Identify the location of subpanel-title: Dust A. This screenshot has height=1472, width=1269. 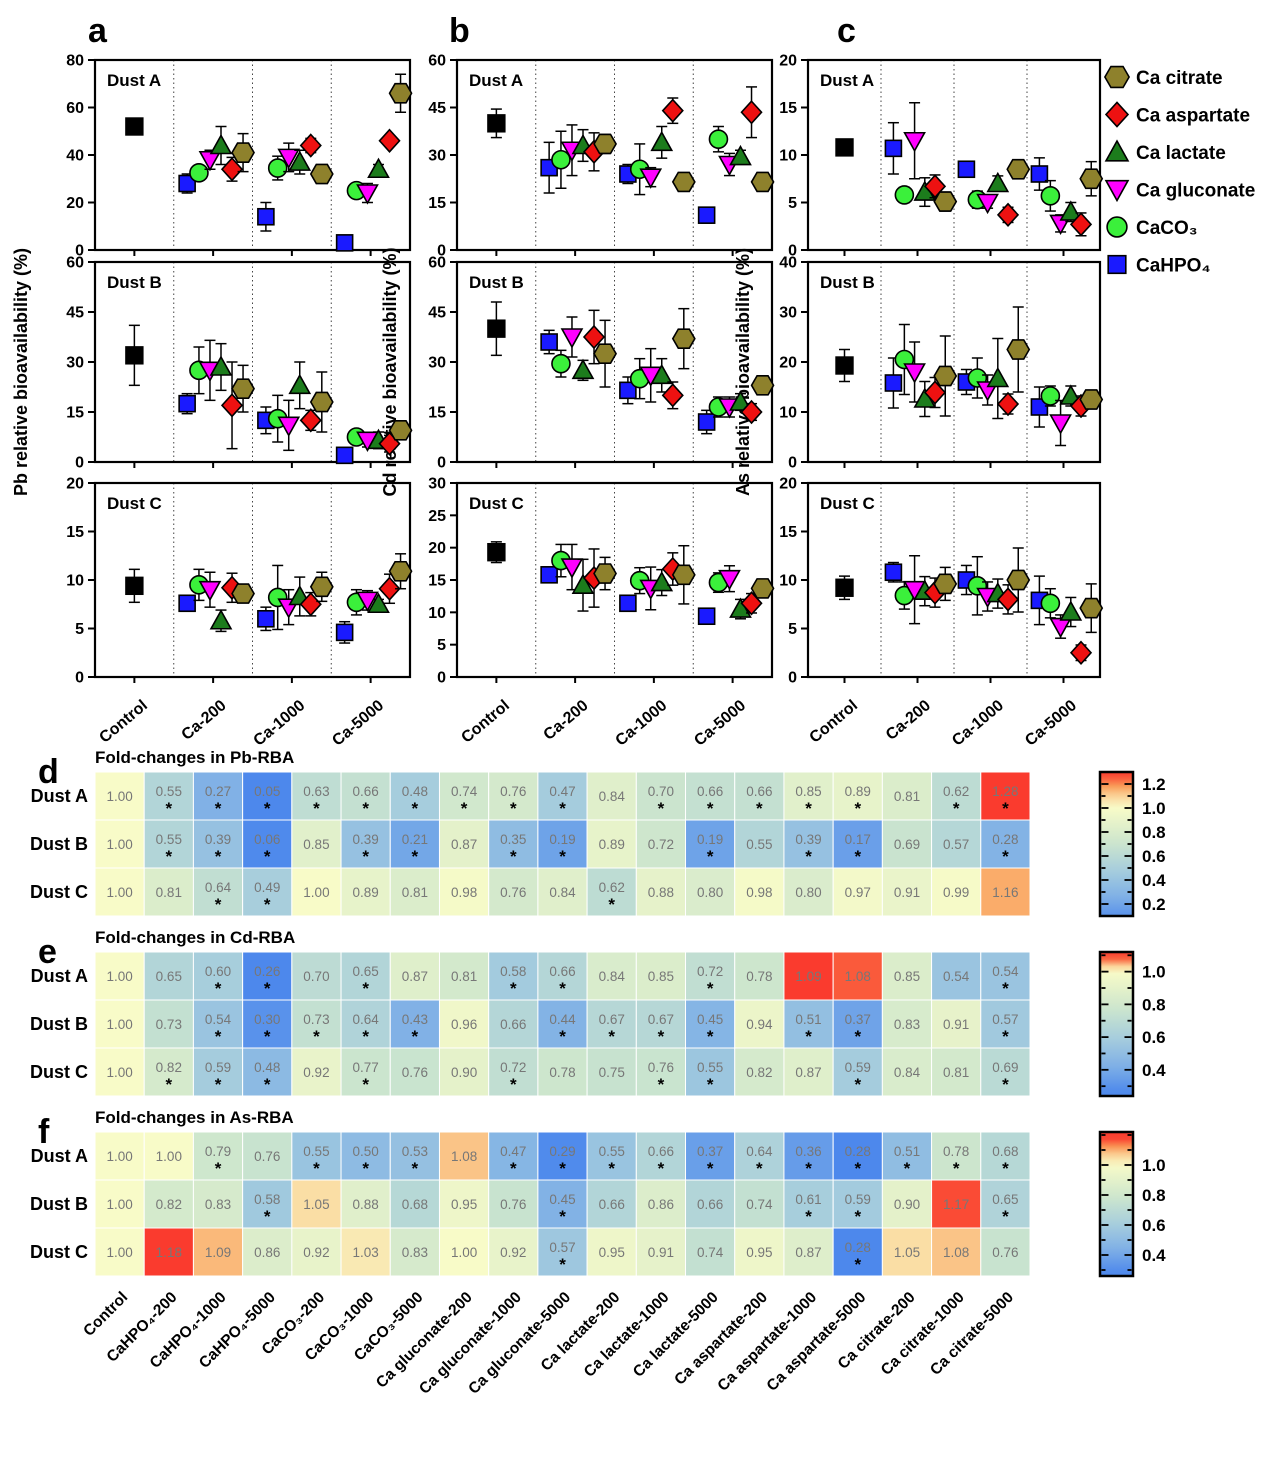
(847, 80).